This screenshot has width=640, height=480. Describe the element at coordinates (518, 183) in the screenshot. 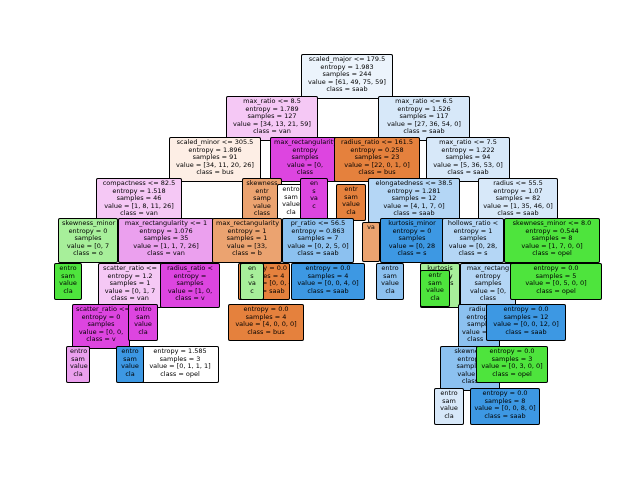

I see `node-text-line: radius <= 55.5` at that location.